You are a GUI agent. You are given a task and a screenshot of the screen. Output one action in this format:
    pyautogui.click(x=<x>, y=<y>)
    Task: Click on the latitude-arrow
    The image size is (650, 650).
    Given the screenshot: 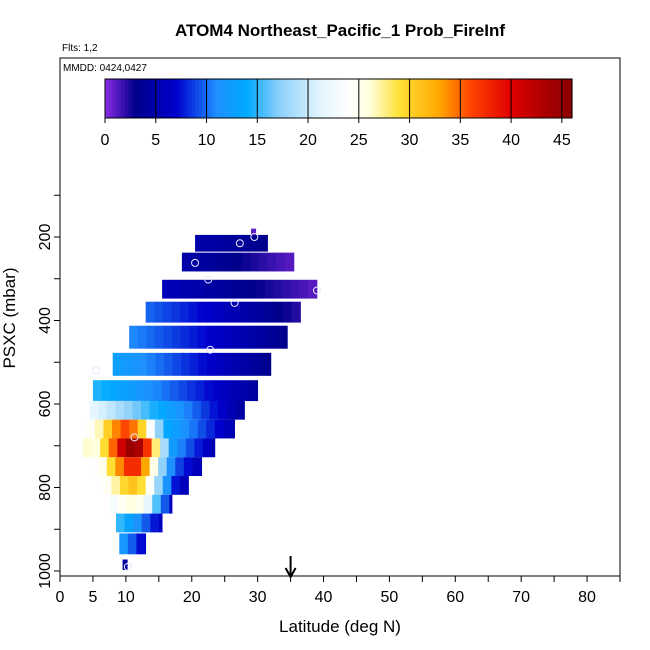 What is the action you would take?
    pyautogui.click(x=290, y=568)
    